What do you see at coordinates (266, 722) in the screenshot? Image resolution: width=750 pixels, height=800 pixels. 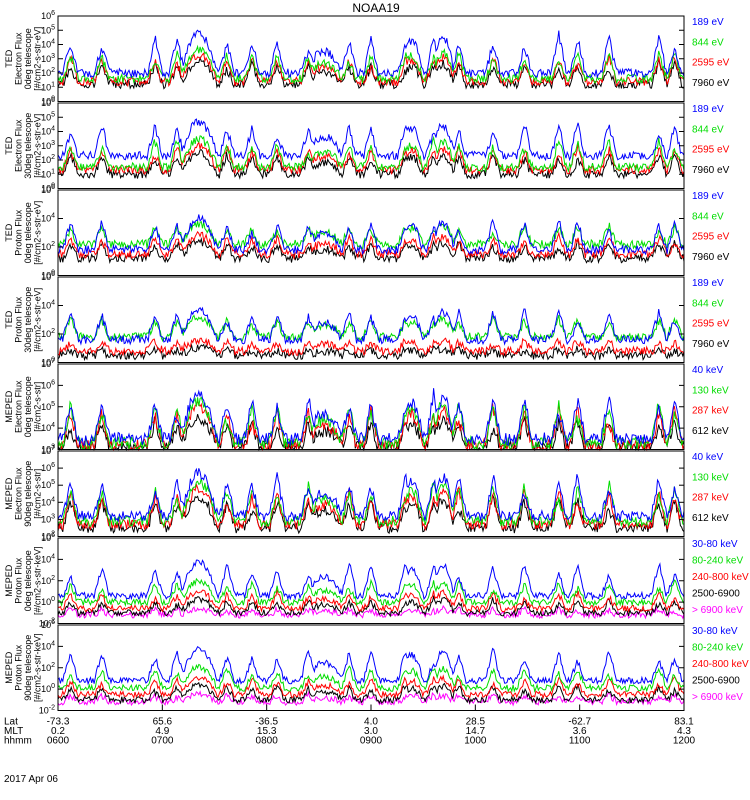 I see `x-tick-lat: -36.5` at bounding box center [266, 722].